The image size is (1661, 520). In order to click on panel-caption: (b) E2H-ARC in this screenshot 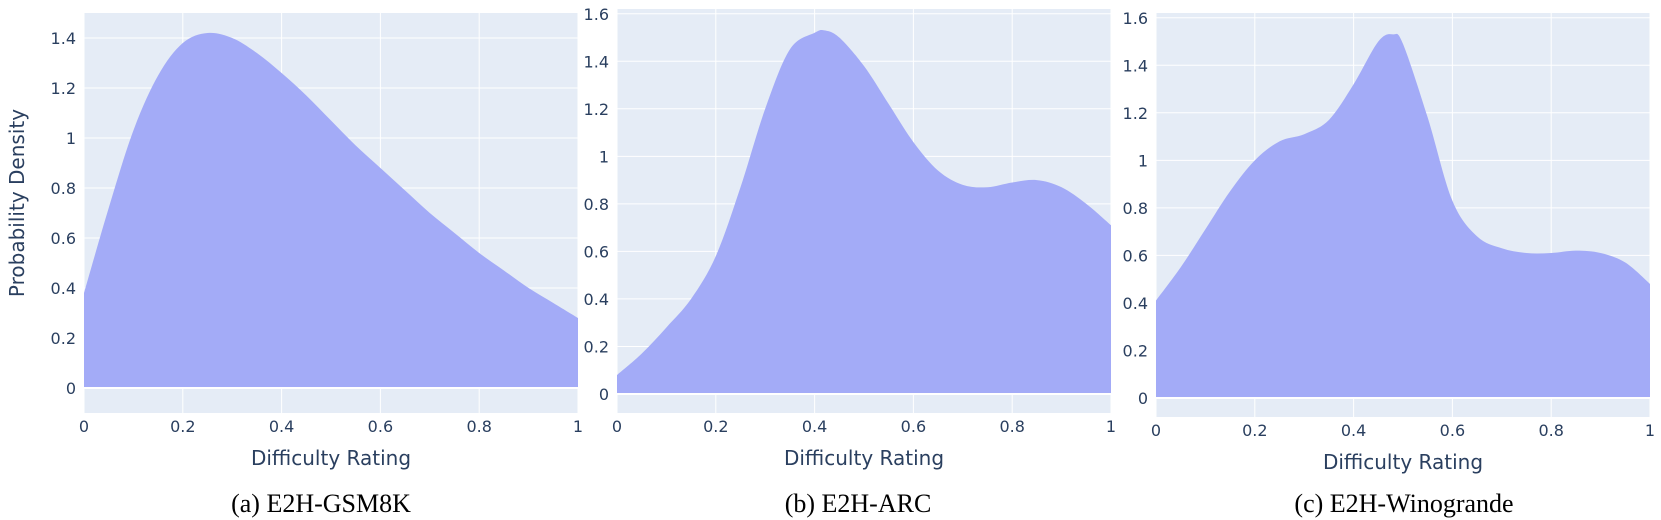, I will do `click(858, 503)`.